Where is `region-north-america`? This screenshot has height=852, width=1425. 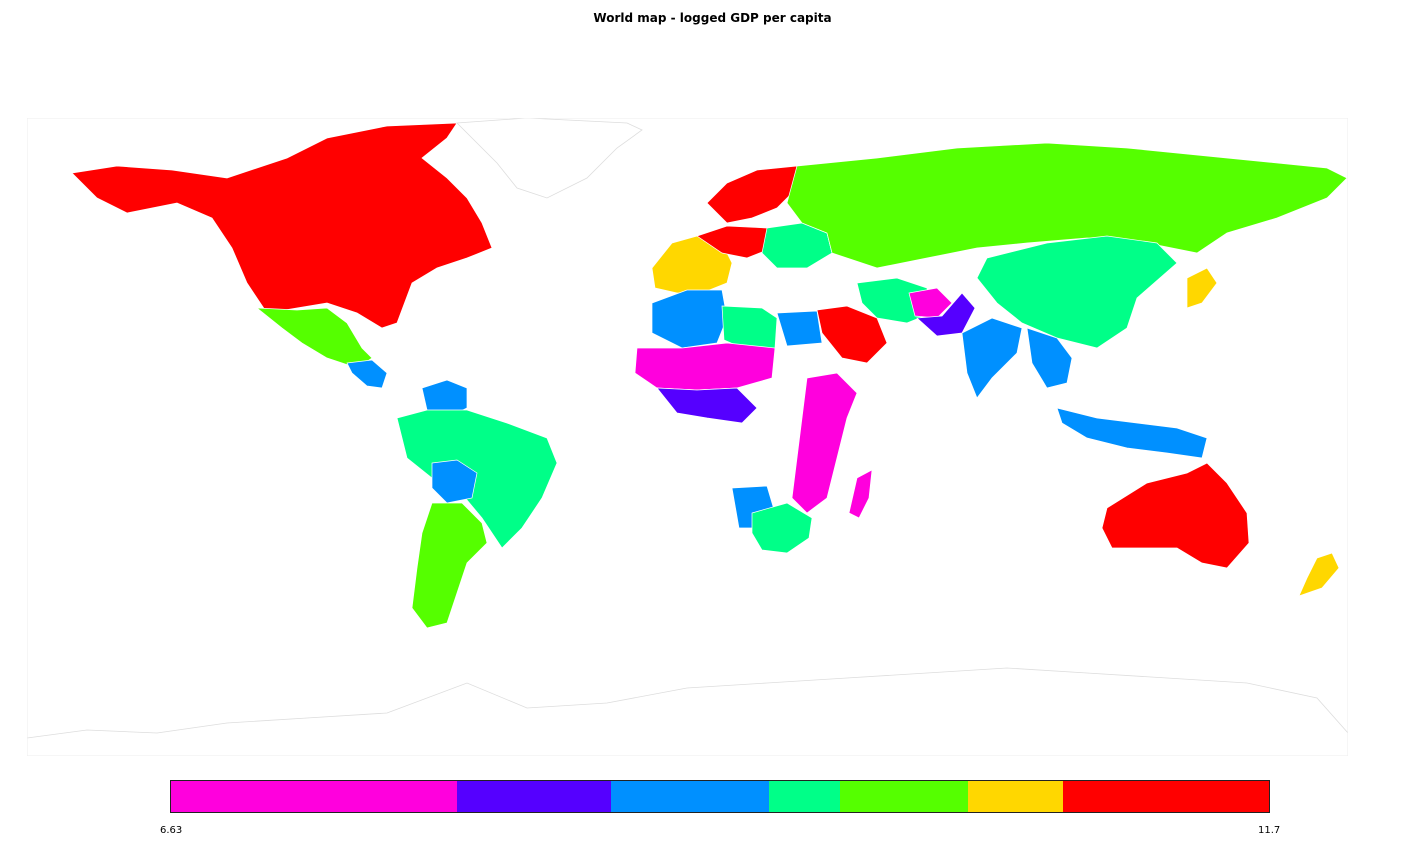
region-north-america is located at coordinates (282, 225).